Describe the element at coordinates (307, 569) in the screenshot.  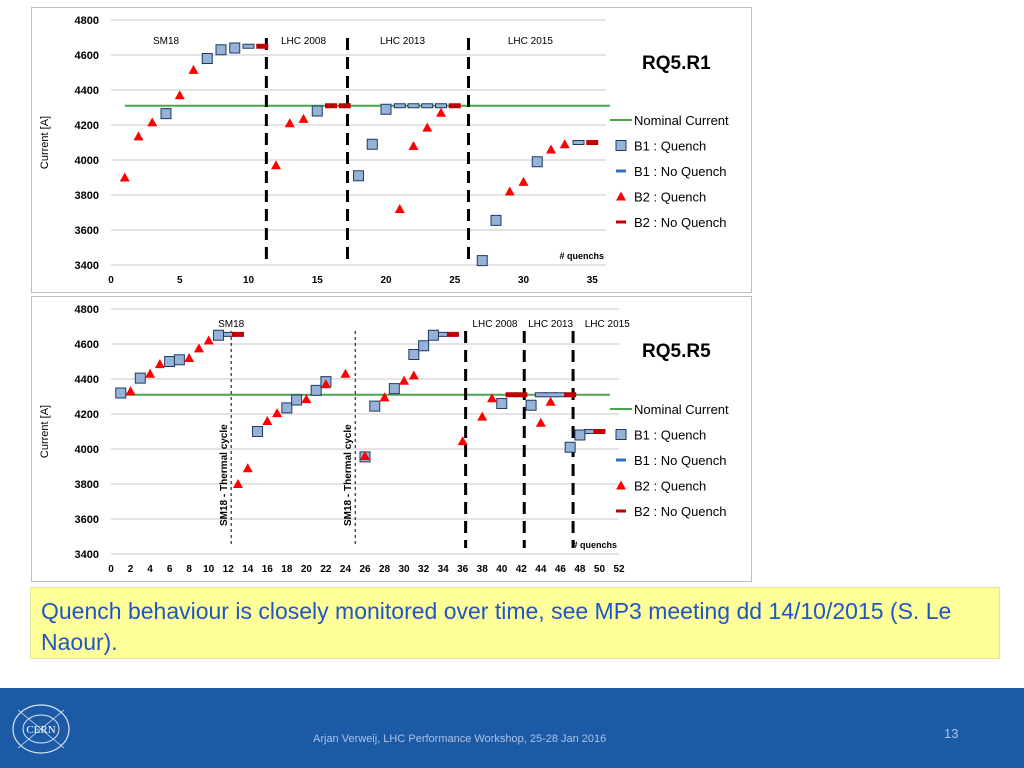
I see `x-tick-label: 20` at that location.